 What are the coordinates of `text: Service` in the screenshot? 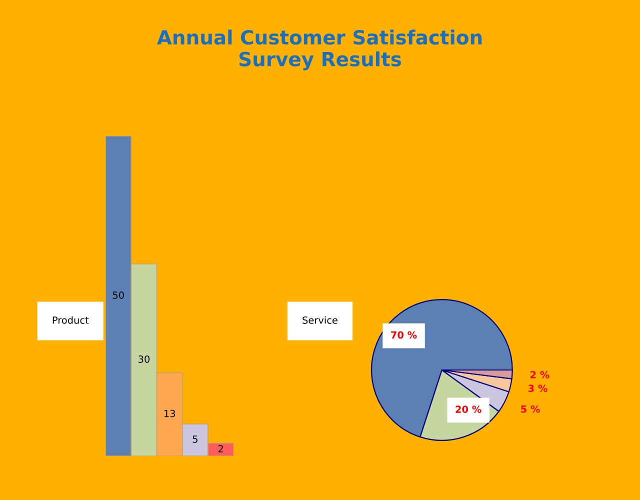 It's located at (320, 320).